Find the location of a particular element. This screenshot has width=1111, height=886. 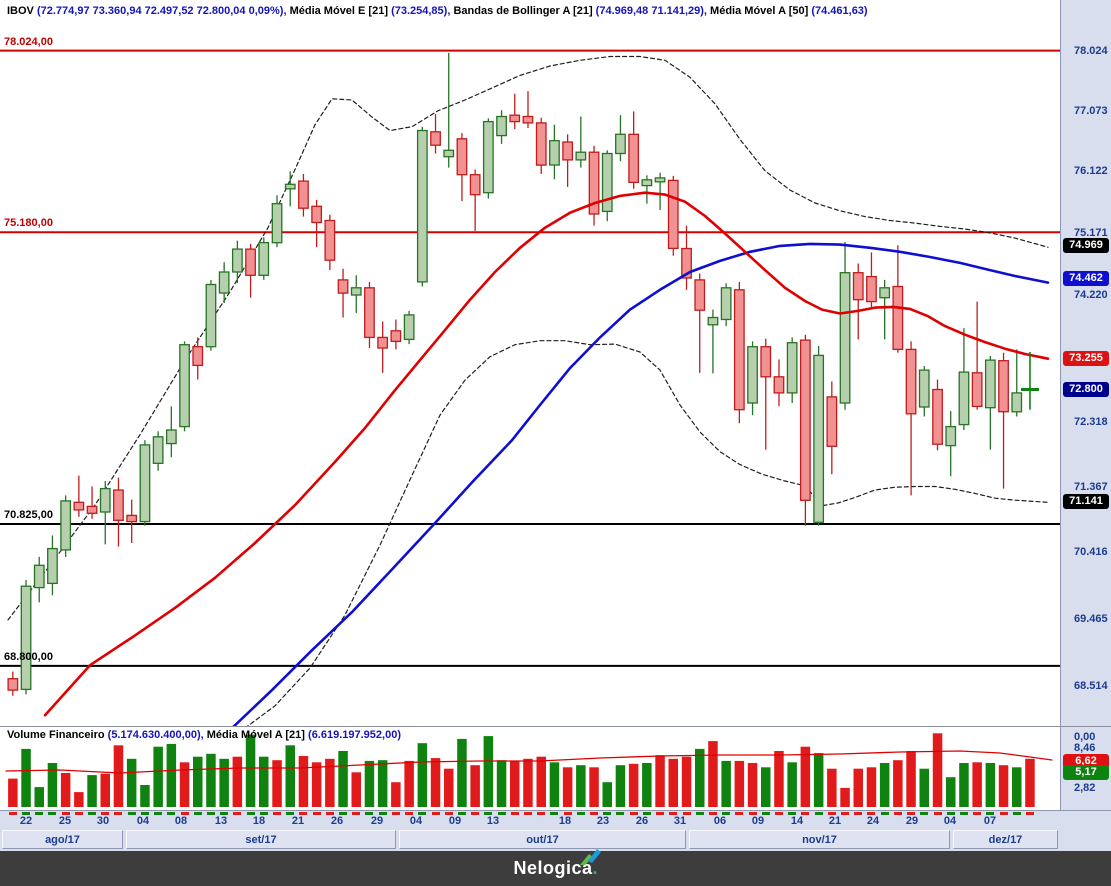

volume-pane is located at coordinates (529, 770).